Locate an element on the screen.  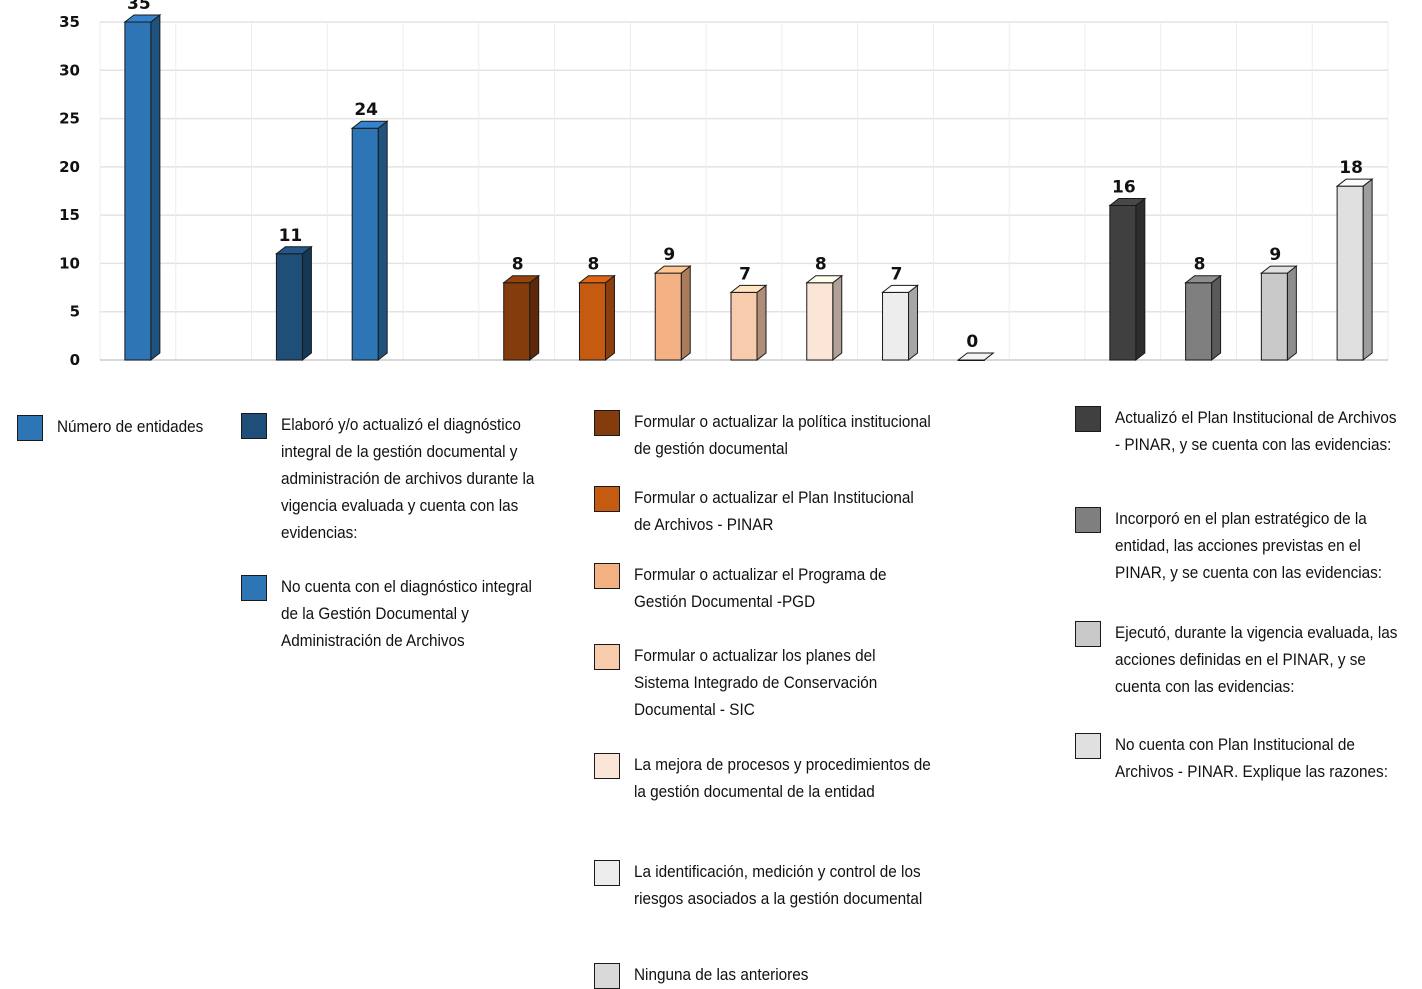
legend-label: Ninguna de las anteriores is located at coordinates (721, 974).